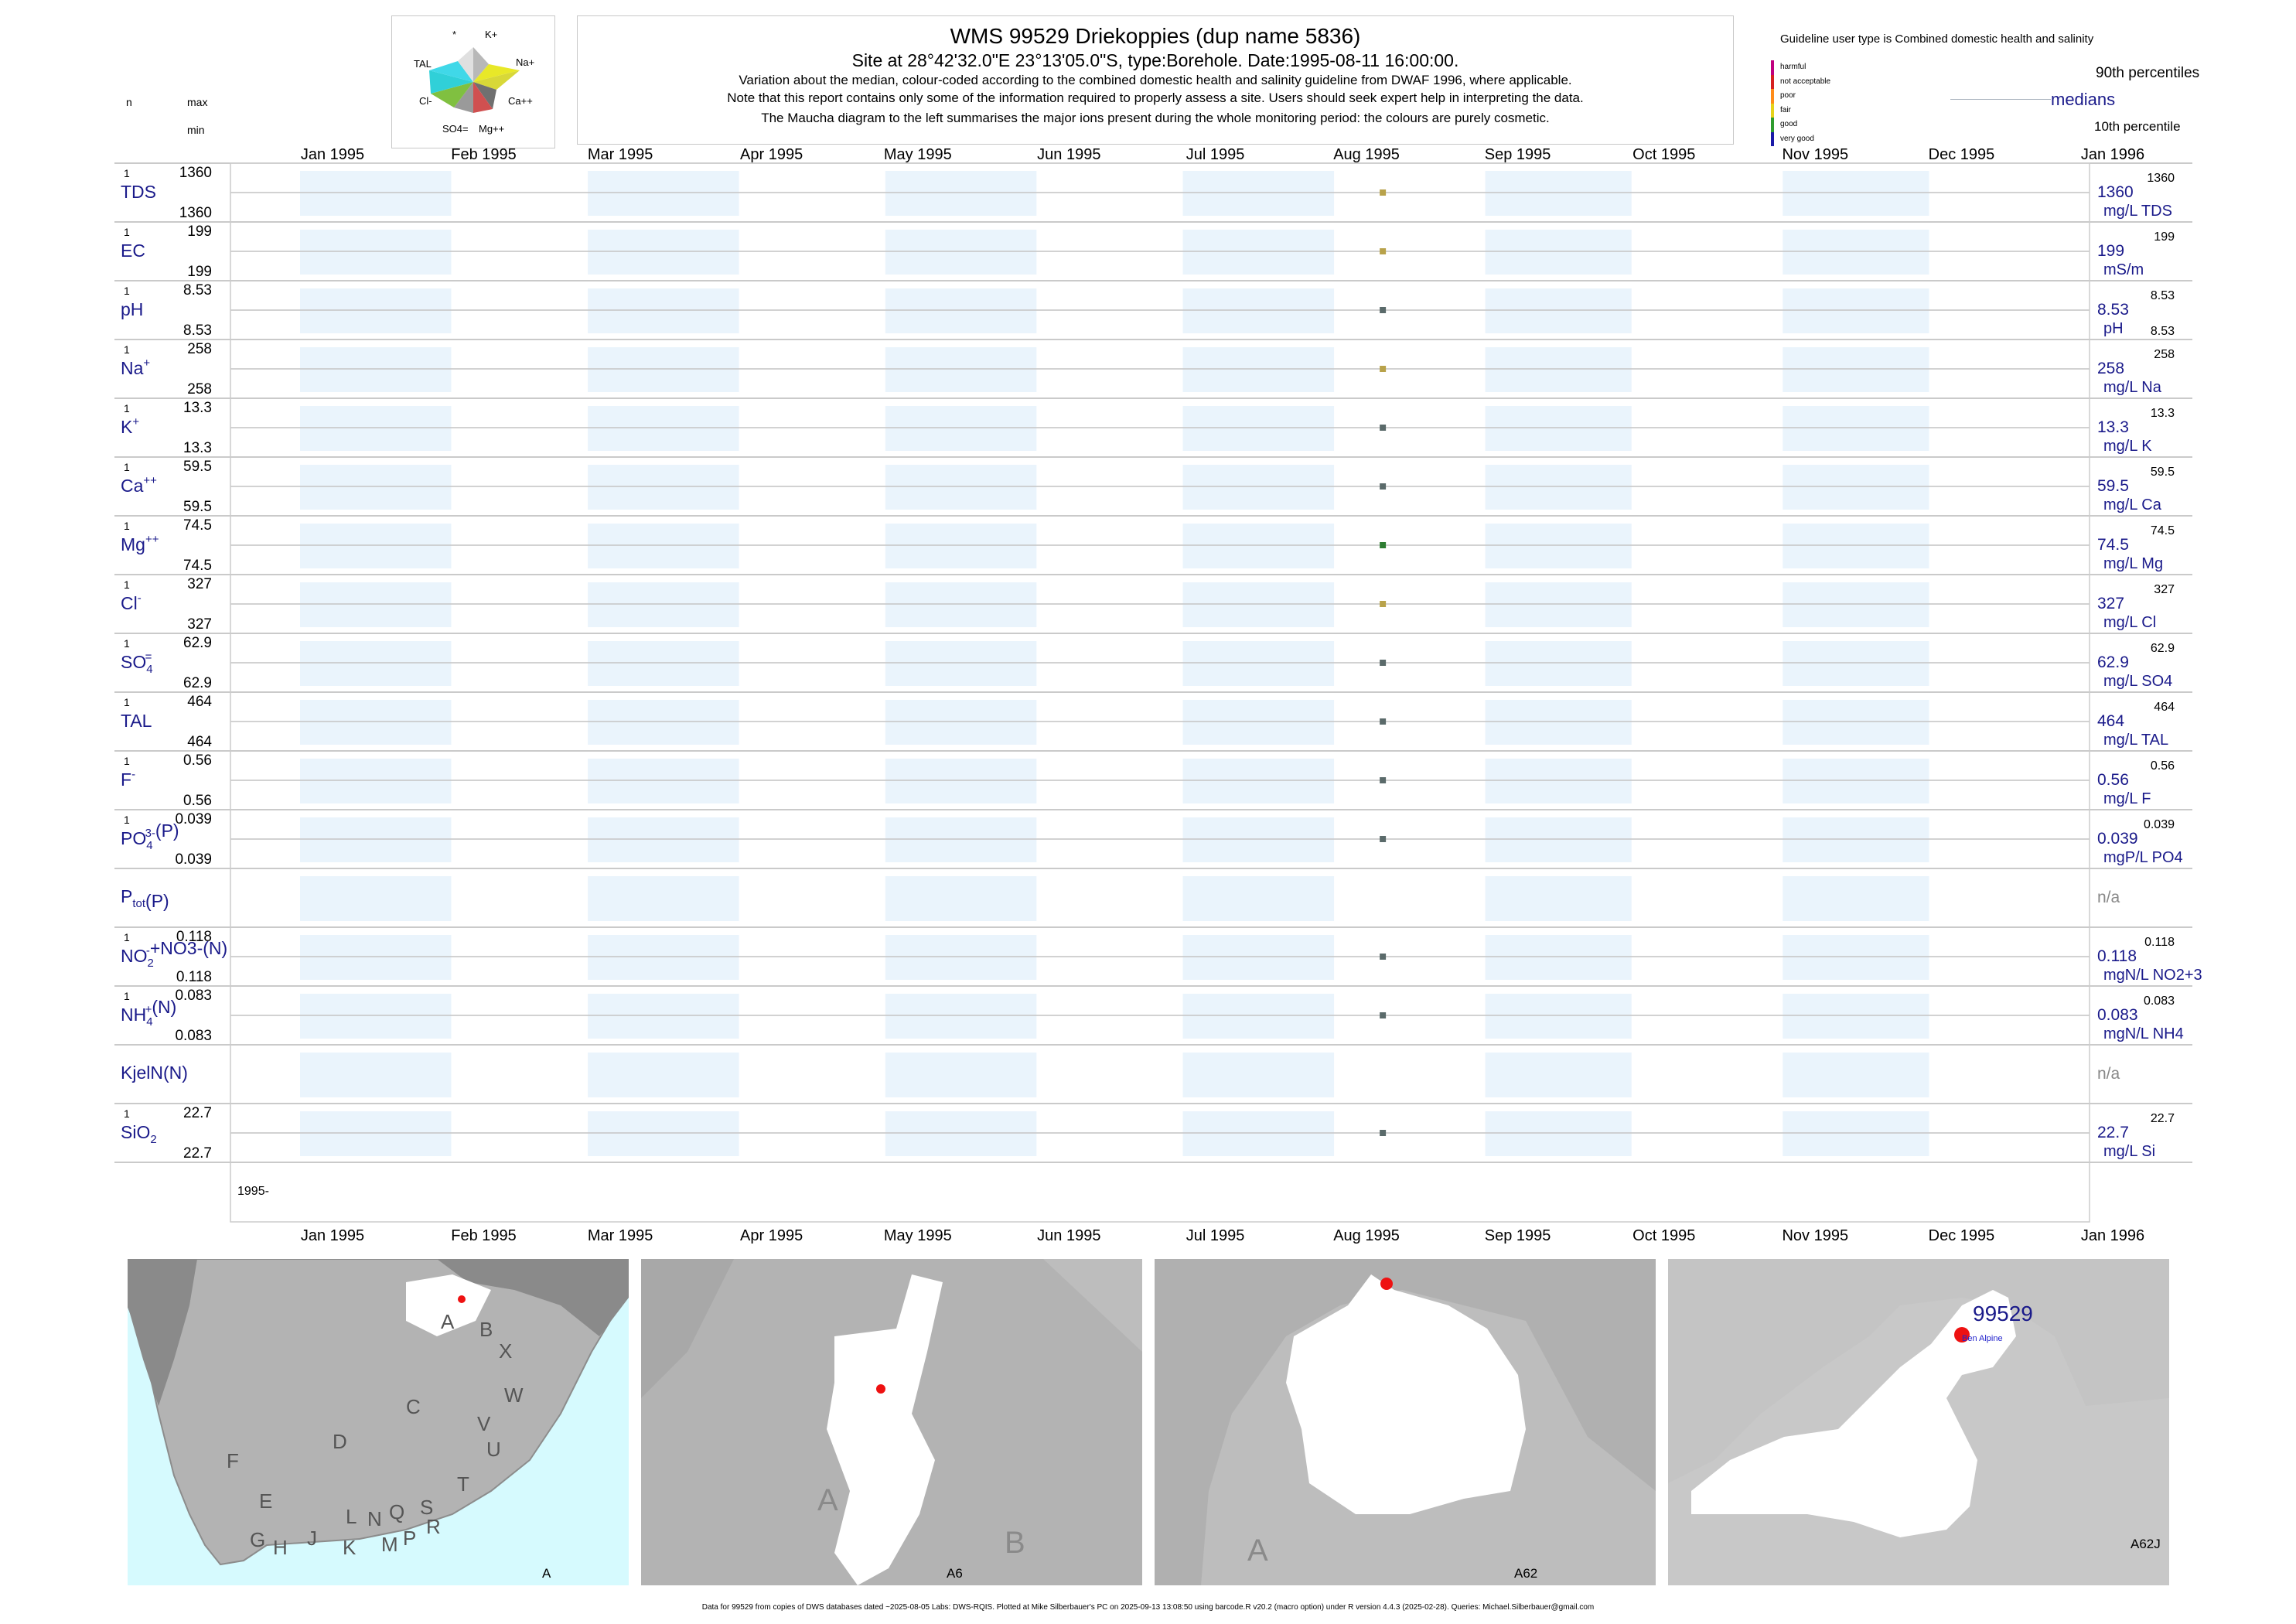  I want to click on parameter-label: Mg++, so click(140, 543).